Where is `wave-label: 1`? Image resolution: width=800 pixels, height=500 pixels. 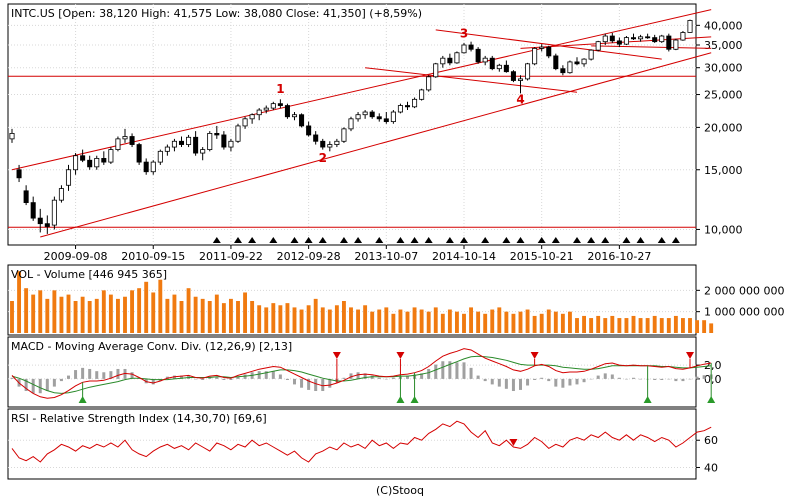 wave-label: 1 is located at coordinates (280, 89).